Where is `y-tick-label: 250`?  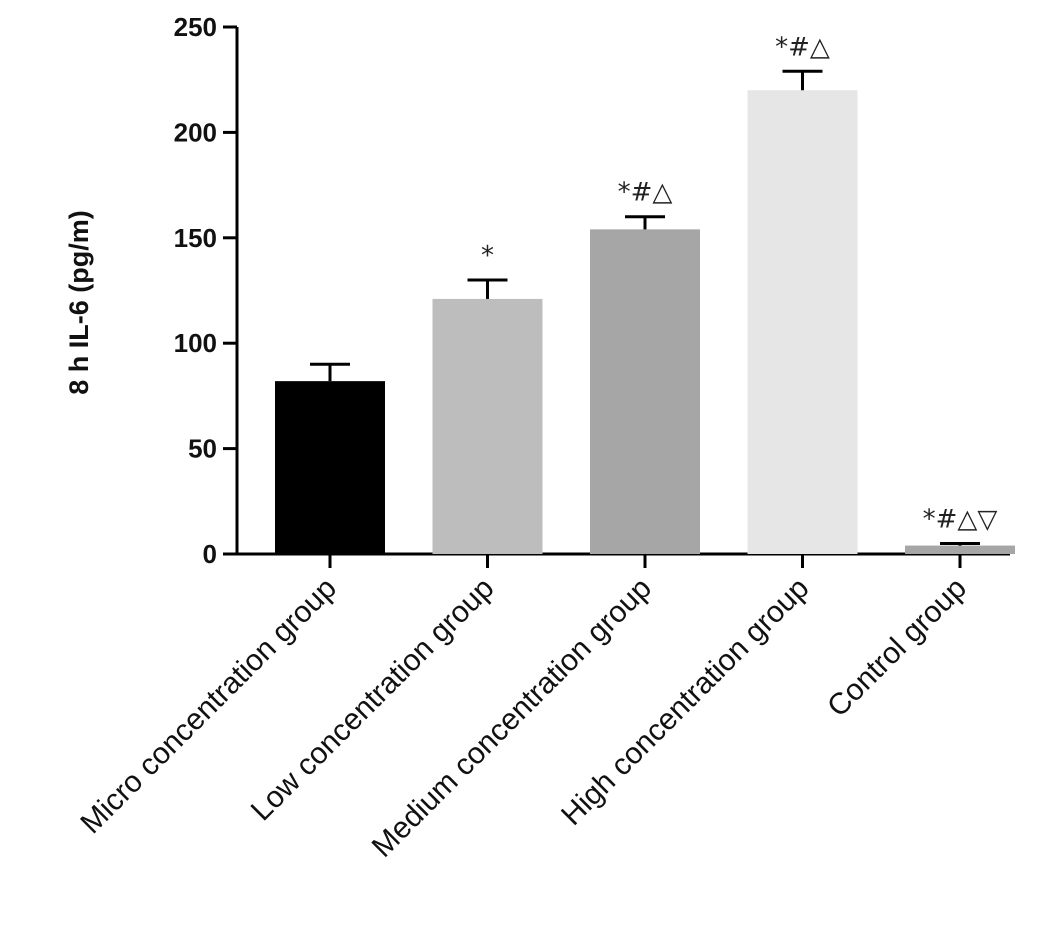 y-tick-label: 250 is located at coordinates (195, 27).